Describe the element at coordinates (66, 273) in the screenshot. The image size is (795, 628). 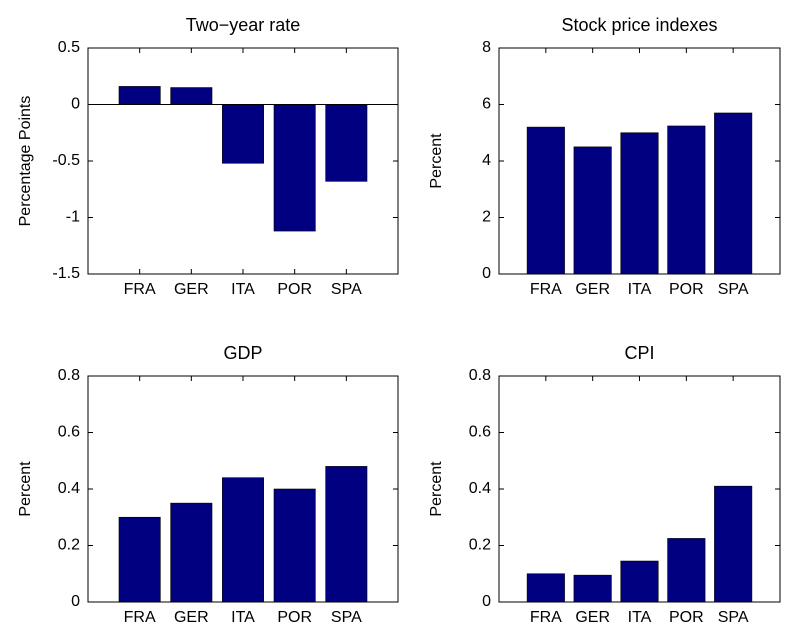
I see `y-tick-label: -1.5` at that location.